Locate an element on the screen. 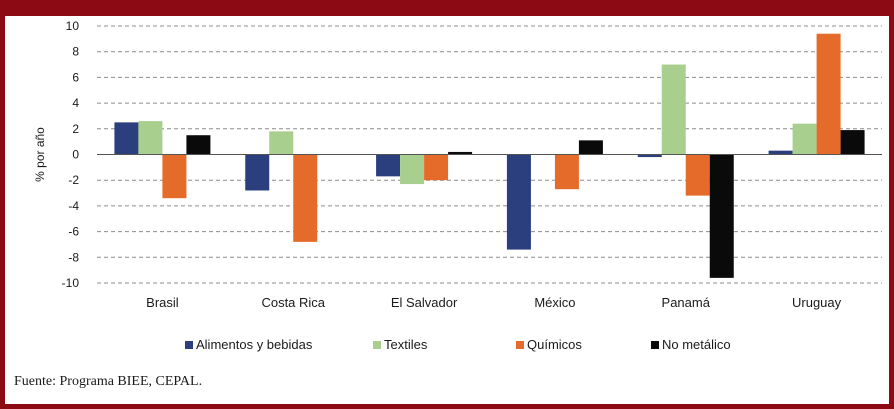 The image size is (894, 409). y-tick-label: -8 is located at coordinates (73, 257).